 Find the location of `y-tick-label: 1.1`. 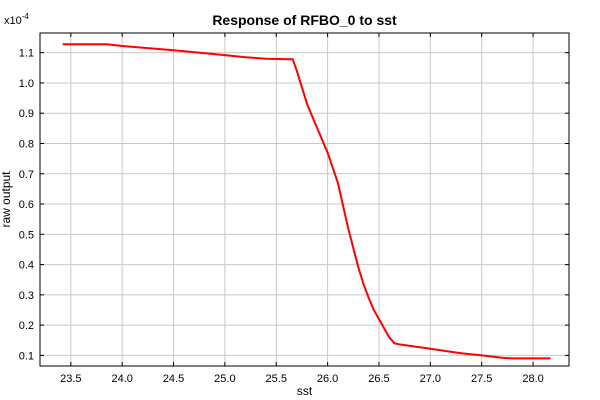

y-tick-label: 1.1 is located at coordinates (26, 54).